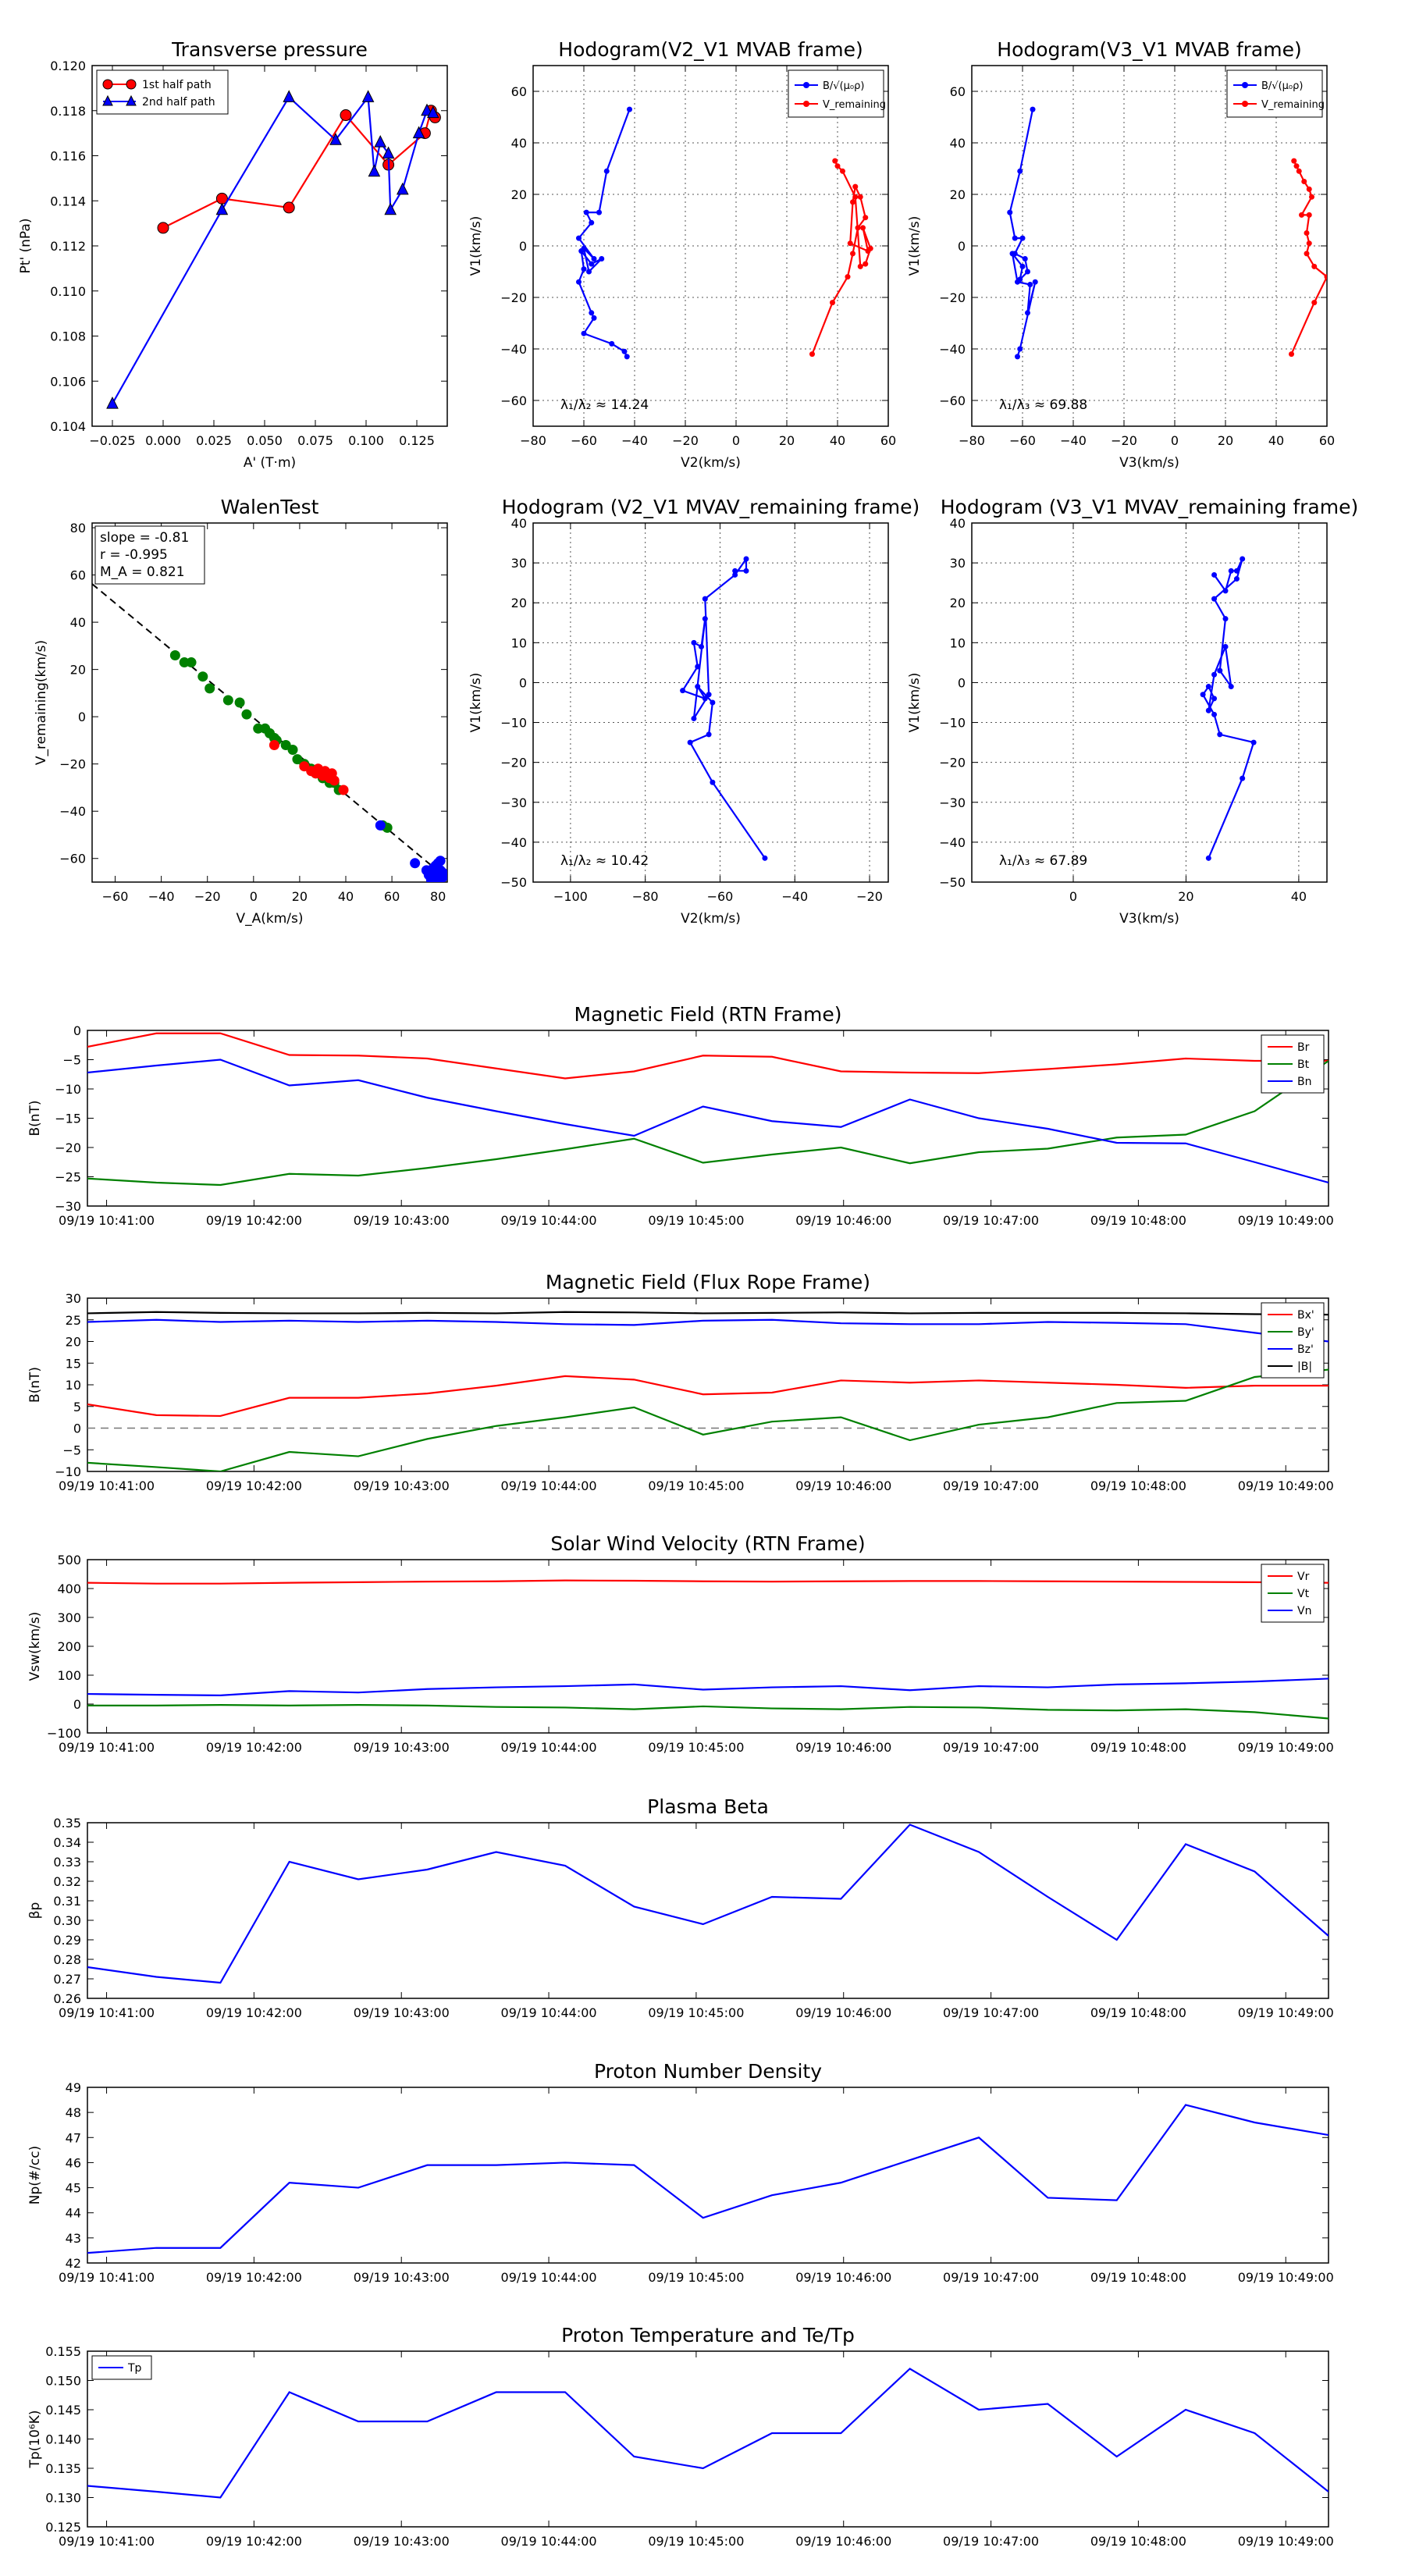 The width and height of the screenshot is (1405, 2576). What do you see at coordinates (265, 440) in the screenshot?
I see `x-tick-label: 0.050` at bounding box center [265, 440].